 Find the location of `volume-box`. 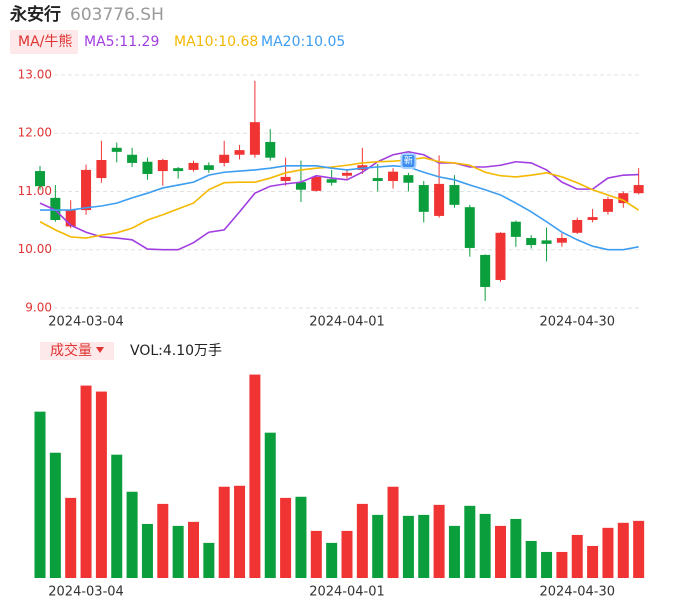

volume-box is located at coordinates (77, 351).